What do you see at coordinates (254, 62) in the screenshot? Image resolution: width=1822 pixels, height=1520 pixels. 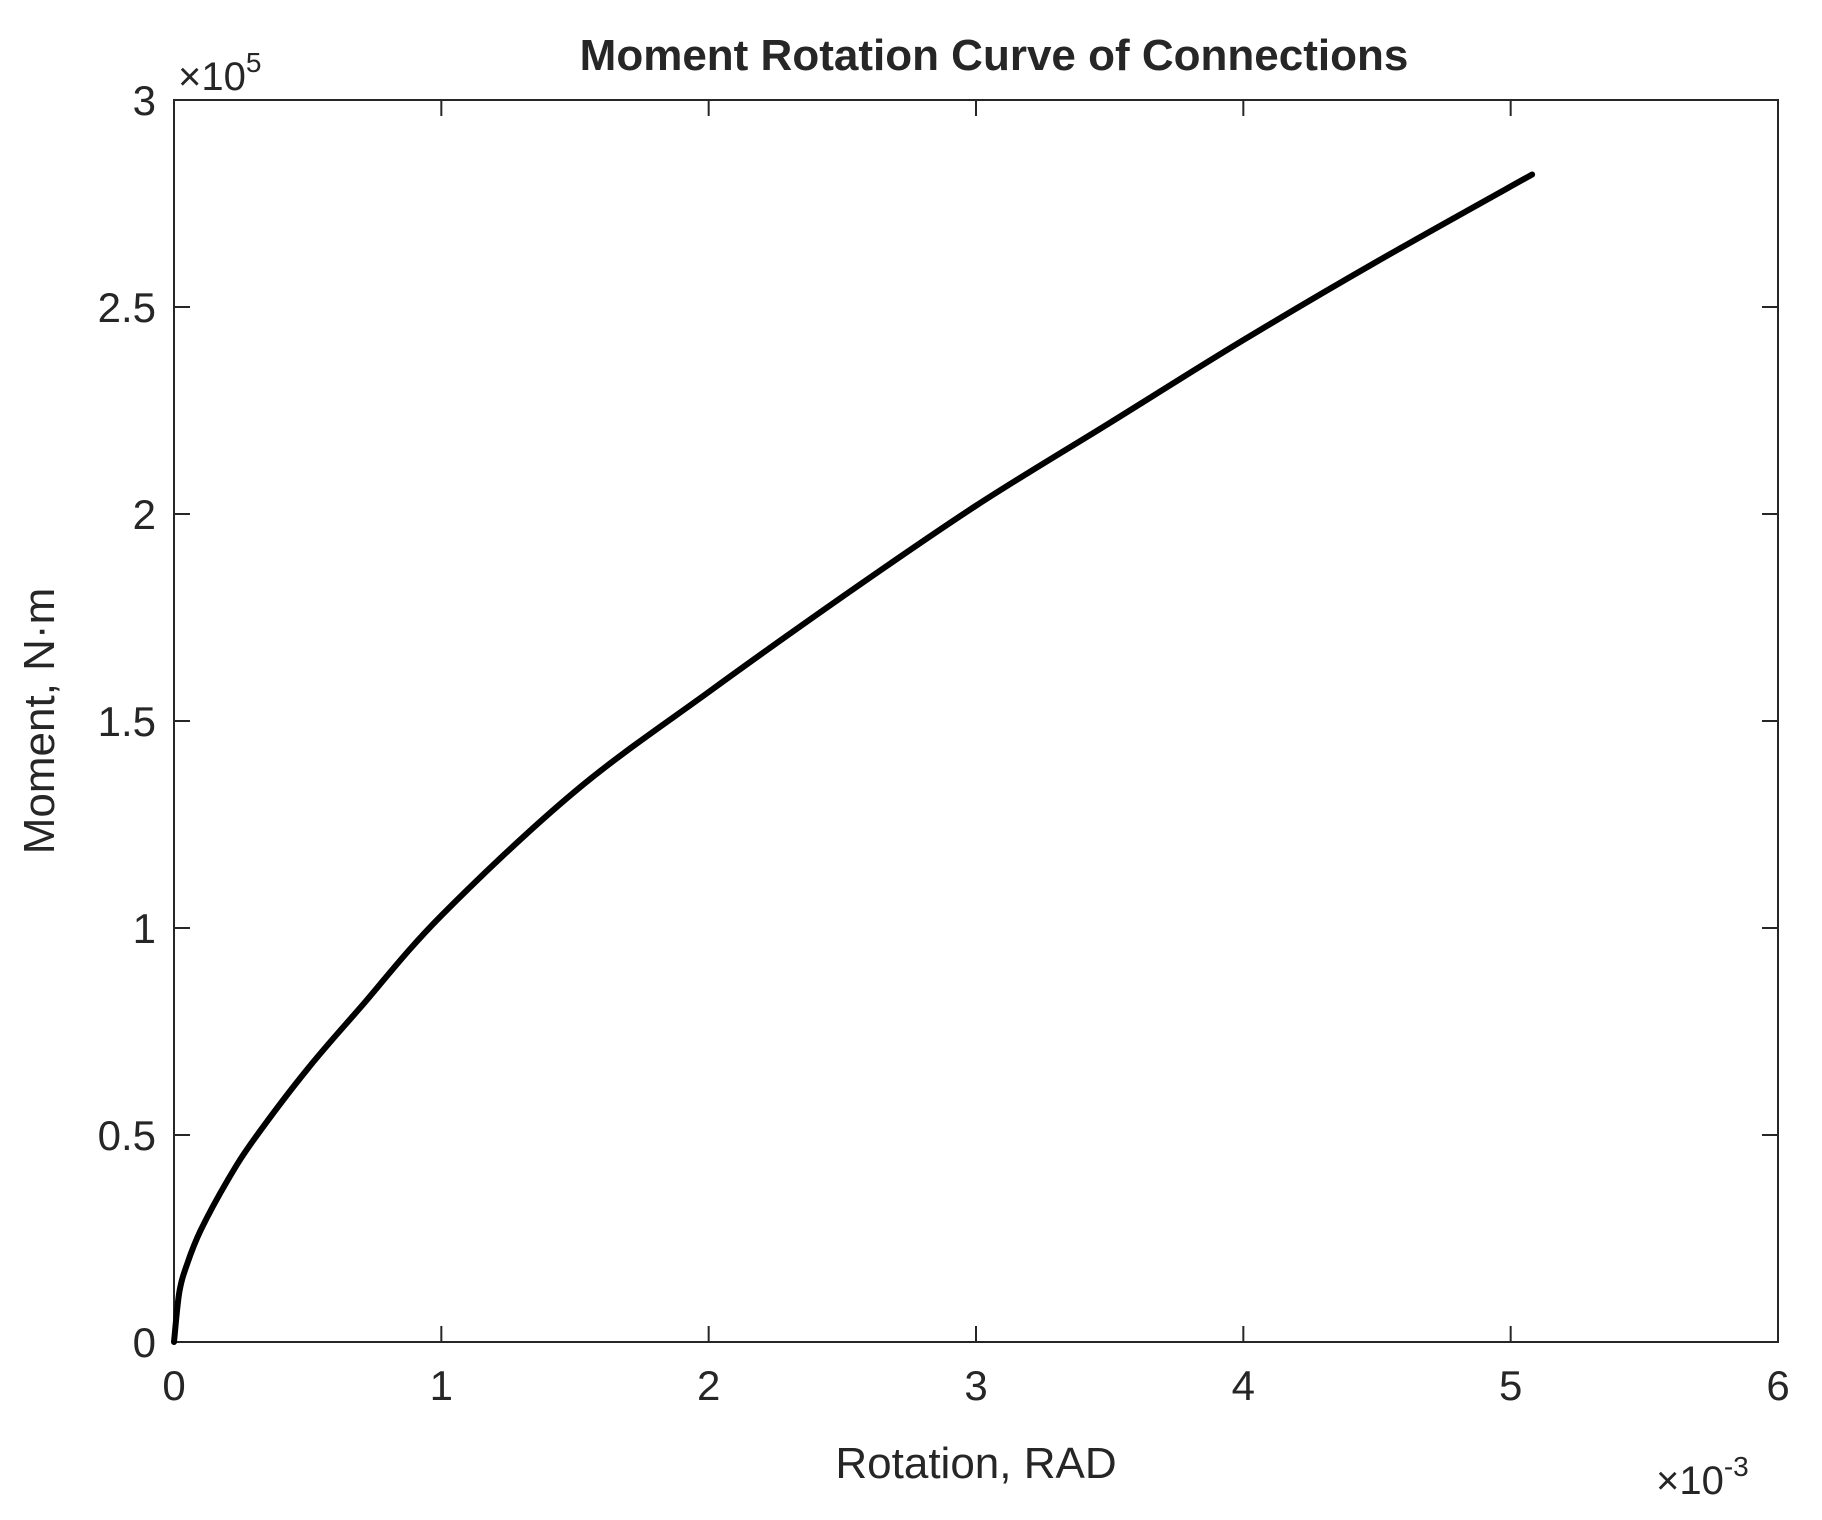 I see `y-multiplier-exponent: 5` at bounding box center [254, 62].